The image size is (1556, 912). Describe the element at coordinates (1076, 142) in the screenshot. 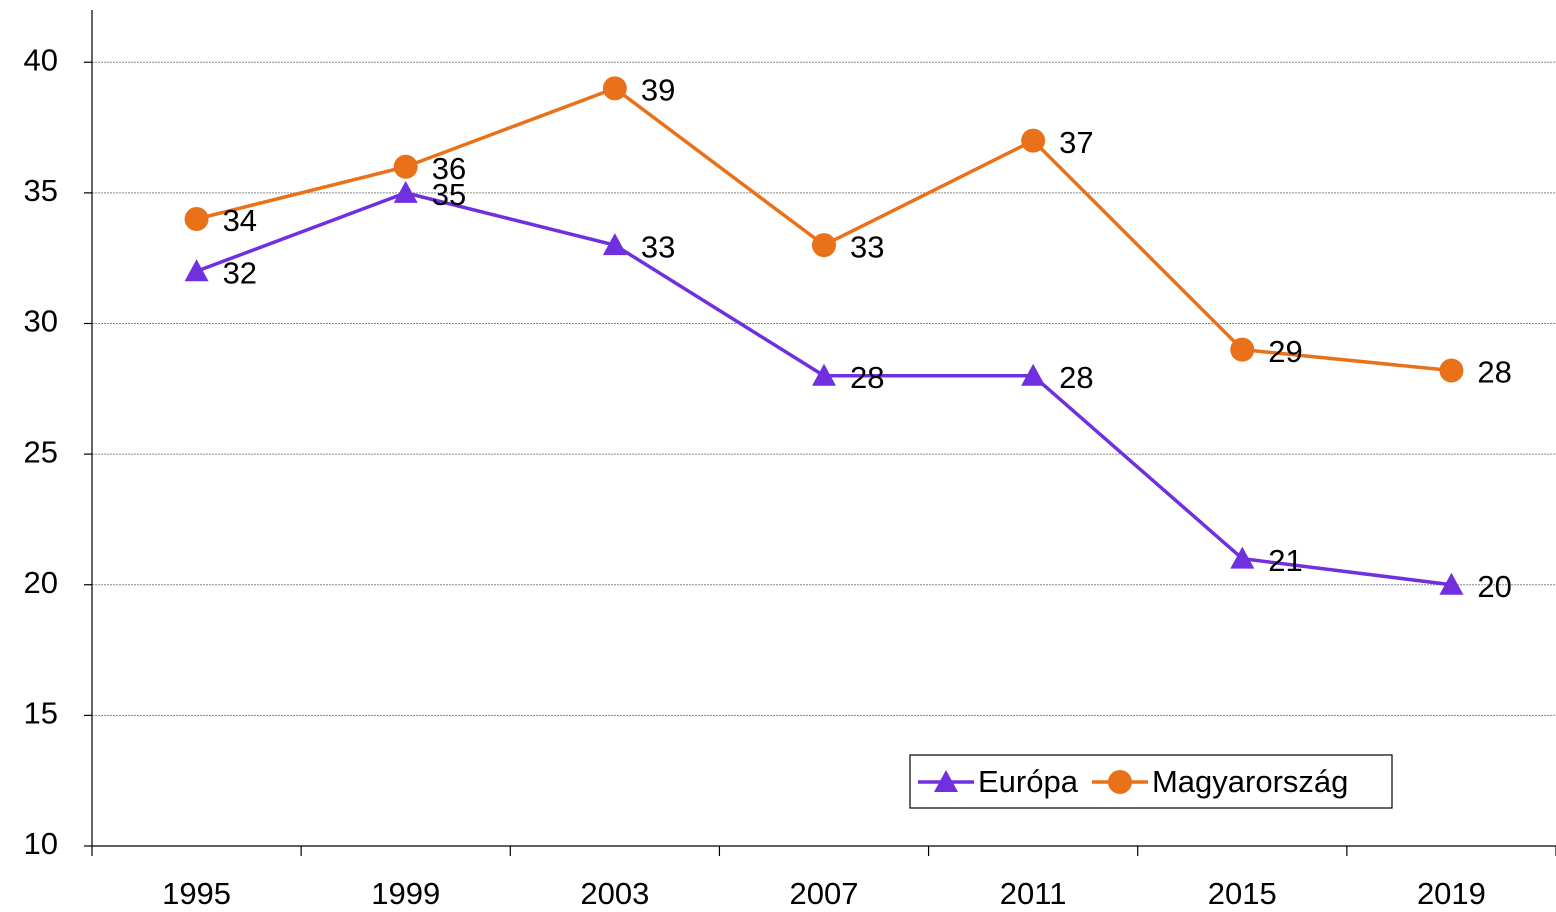

I see `data-label: 37` at that location.